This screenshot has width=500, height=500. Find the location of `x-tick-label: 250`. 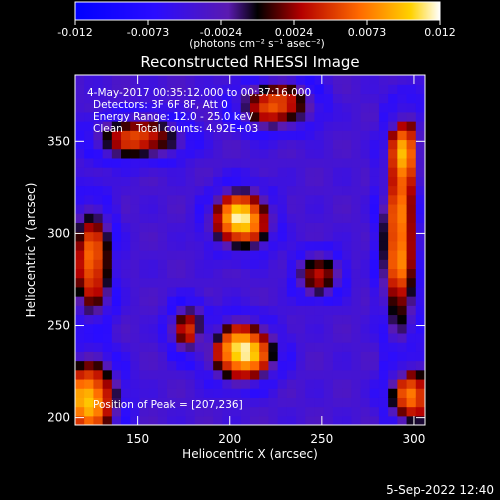

x-tick-label: 250 is located at coordinates (321, 439).